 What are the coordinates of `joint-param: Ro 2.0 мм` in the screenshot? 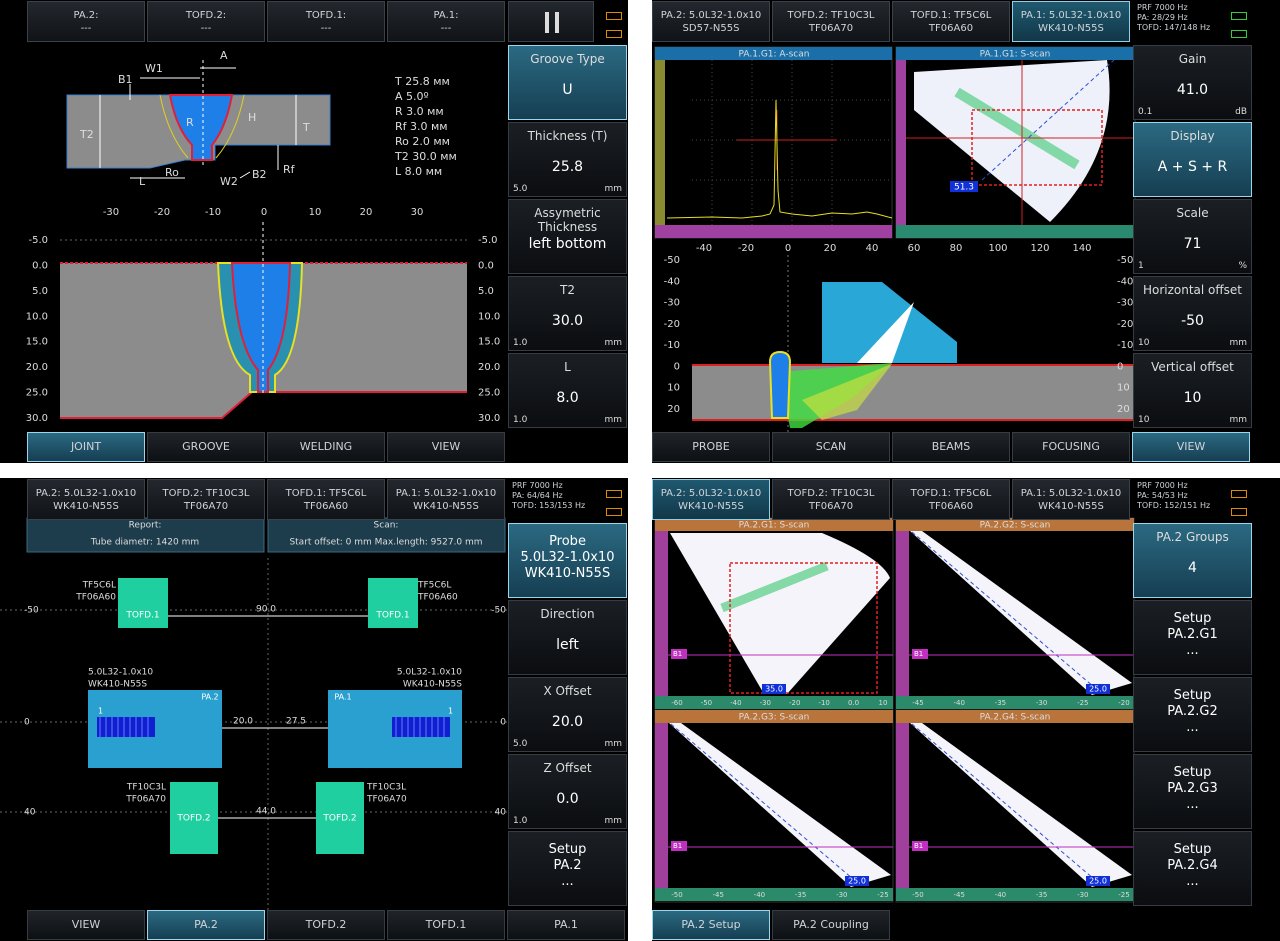 It's located at (422, 141).